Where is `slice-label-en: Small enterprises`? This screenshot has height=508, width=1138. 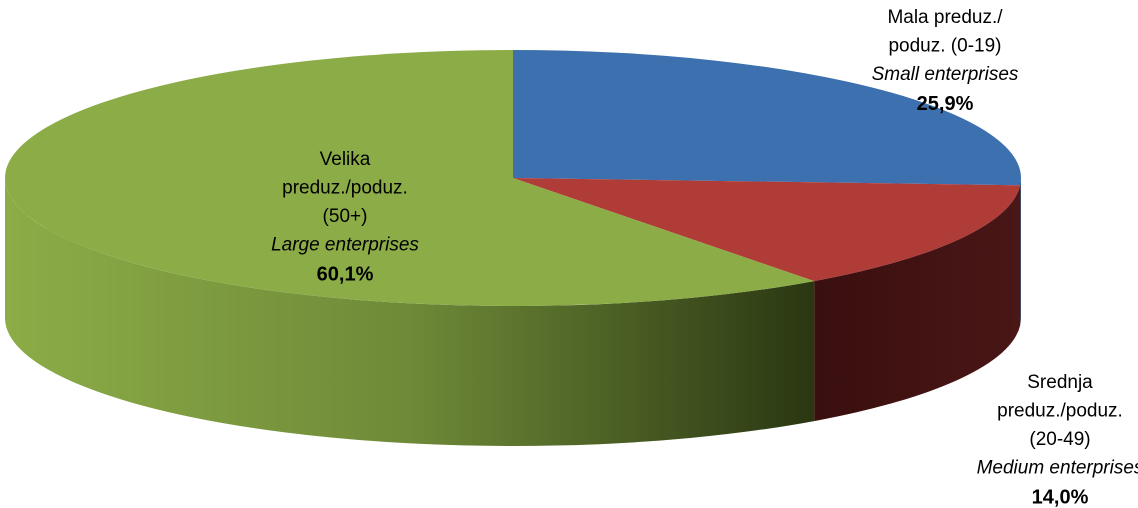 slice-label-en: Small enterprises is located at coordinates (945, 74).